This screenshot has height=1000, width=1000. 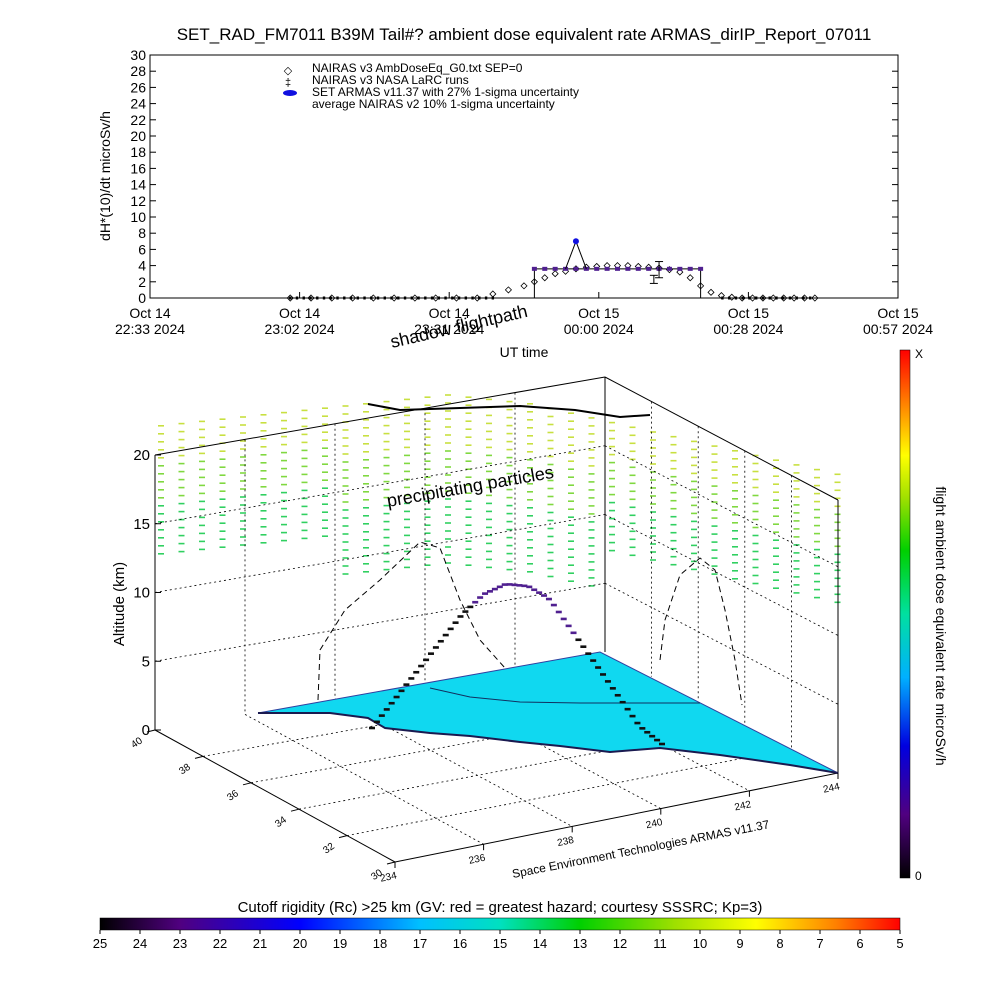 What do you see at coordinates (739, 943) in the screenshot?
I see `rigidity-tick-label: 9` at bounding box center [739, 943].